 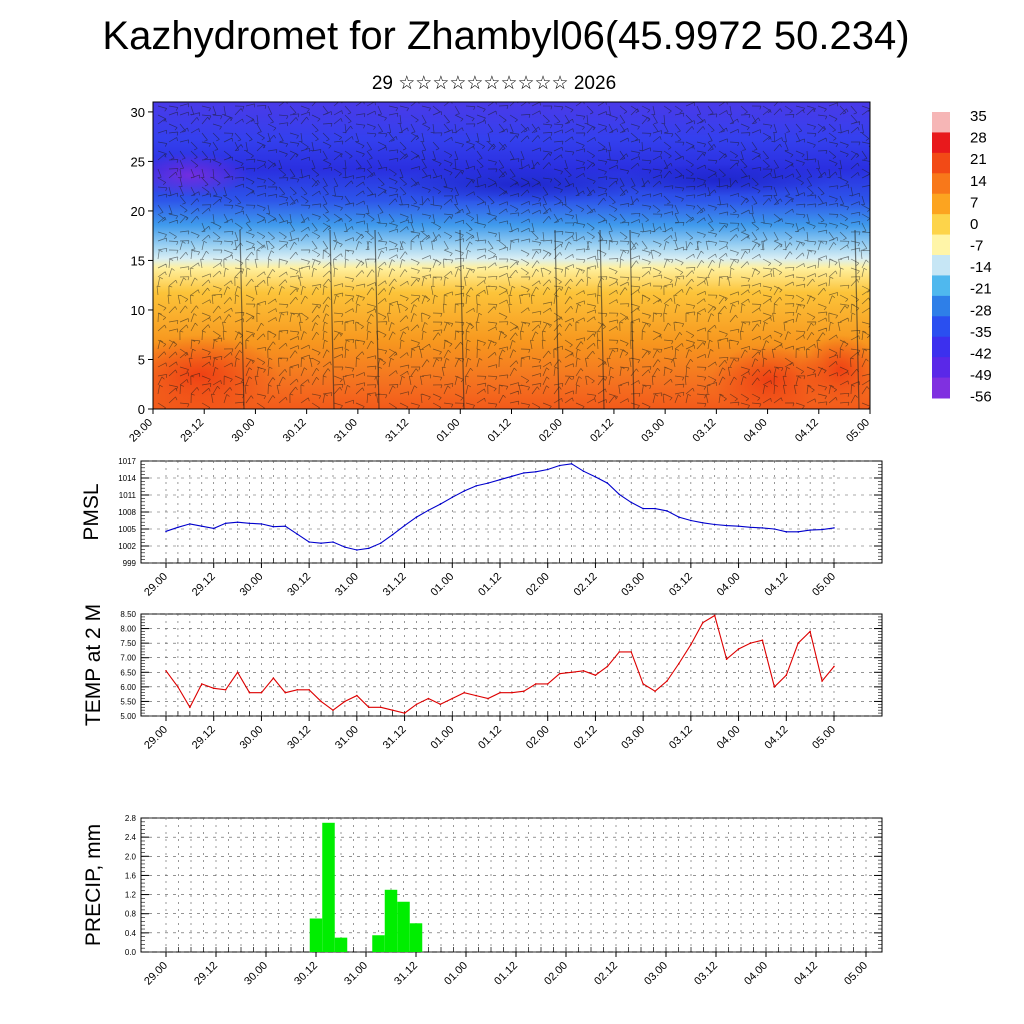 I want to click on ytick-label: 7.50, so click(x=128, y=643).